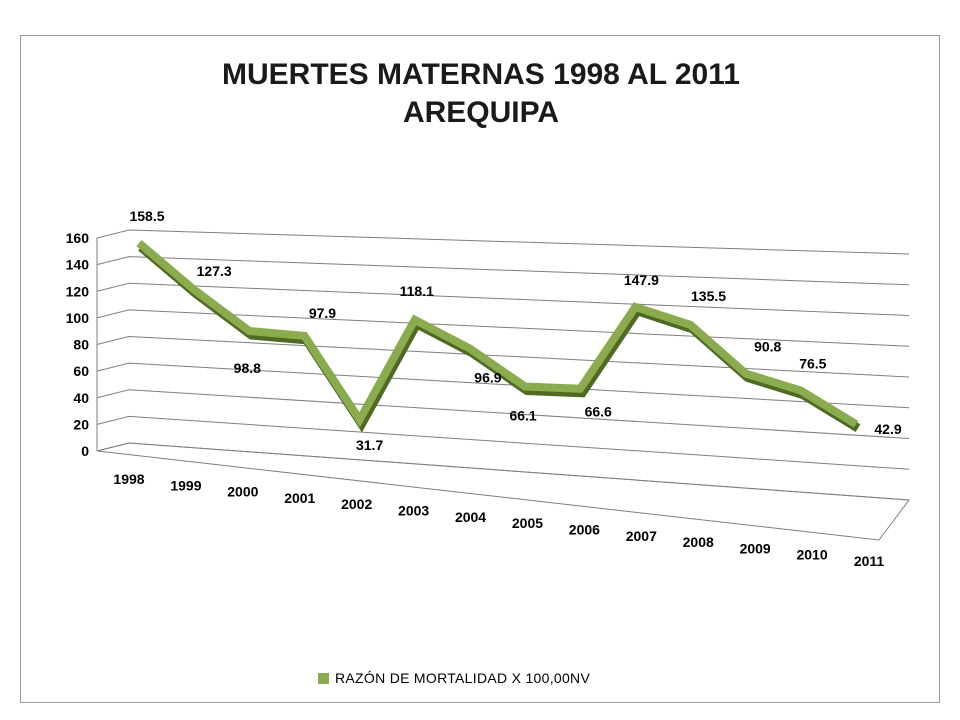 The width and height of the screenshot is (960, 720). I want to click on x-tick-label-2010: 2010, so click(811, 555).